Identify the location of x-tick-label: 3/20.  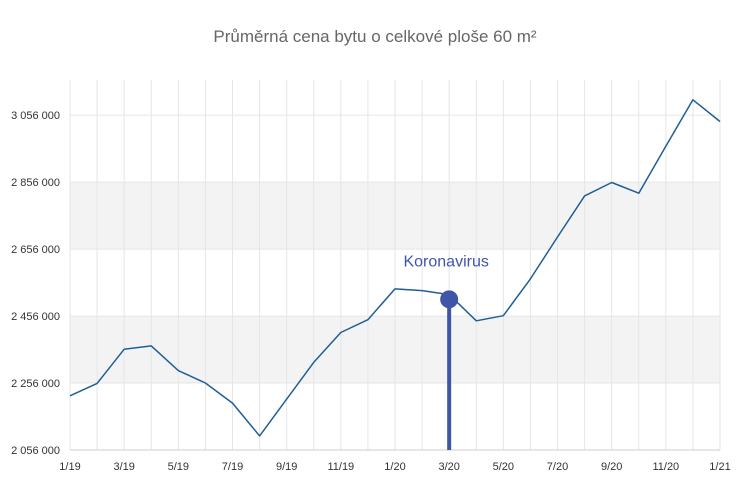
(448, 467).